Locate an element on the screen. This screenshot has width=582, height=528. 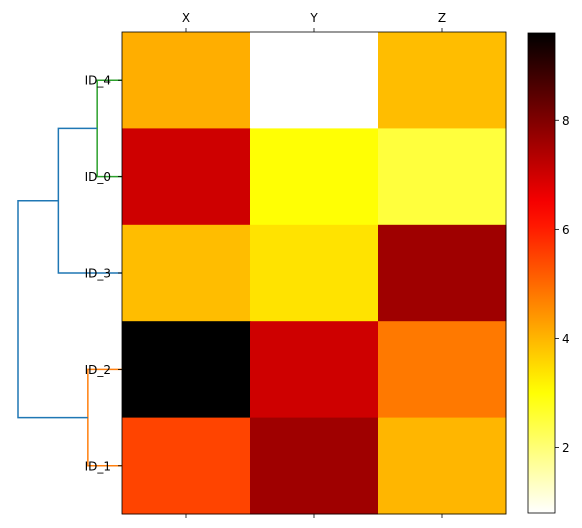
y-tick-label-id-0: ID_0 is located at coordinates (98, 177).